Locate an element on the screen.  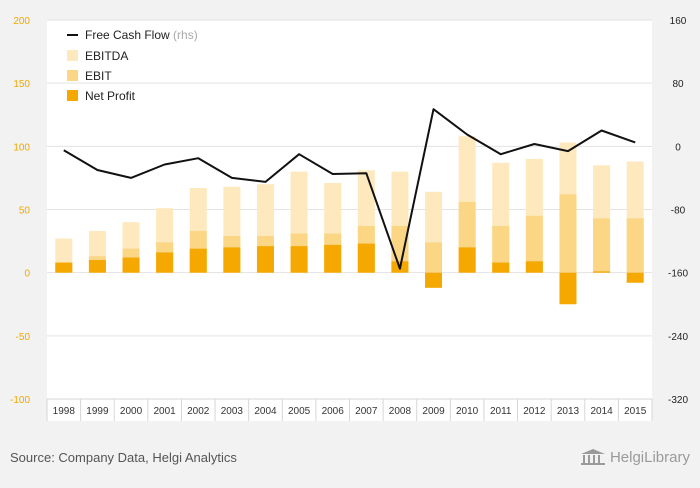
brand-name: HelgiLibrary is located at coordinates (649, 457).